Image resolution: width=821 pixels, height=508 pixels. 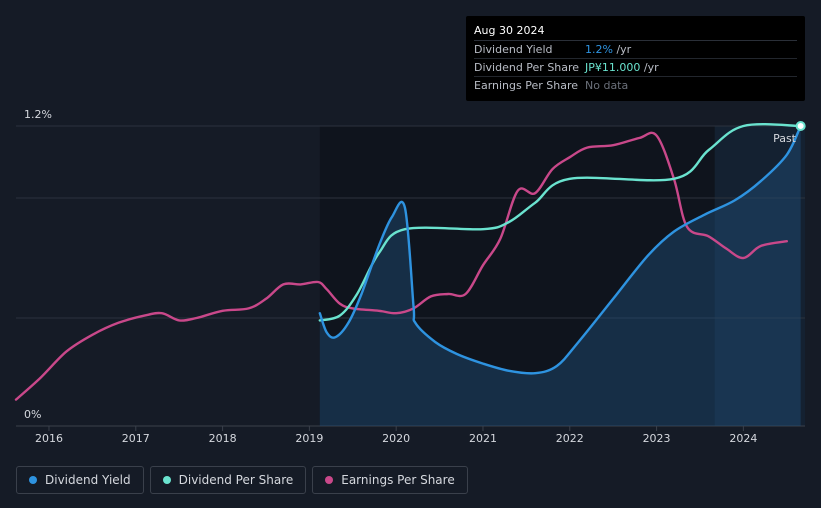 What do you see at coordinates (396, 438) in the screenshot?
I see `x-tick-label: 2020` at bounding box center [396, 438].